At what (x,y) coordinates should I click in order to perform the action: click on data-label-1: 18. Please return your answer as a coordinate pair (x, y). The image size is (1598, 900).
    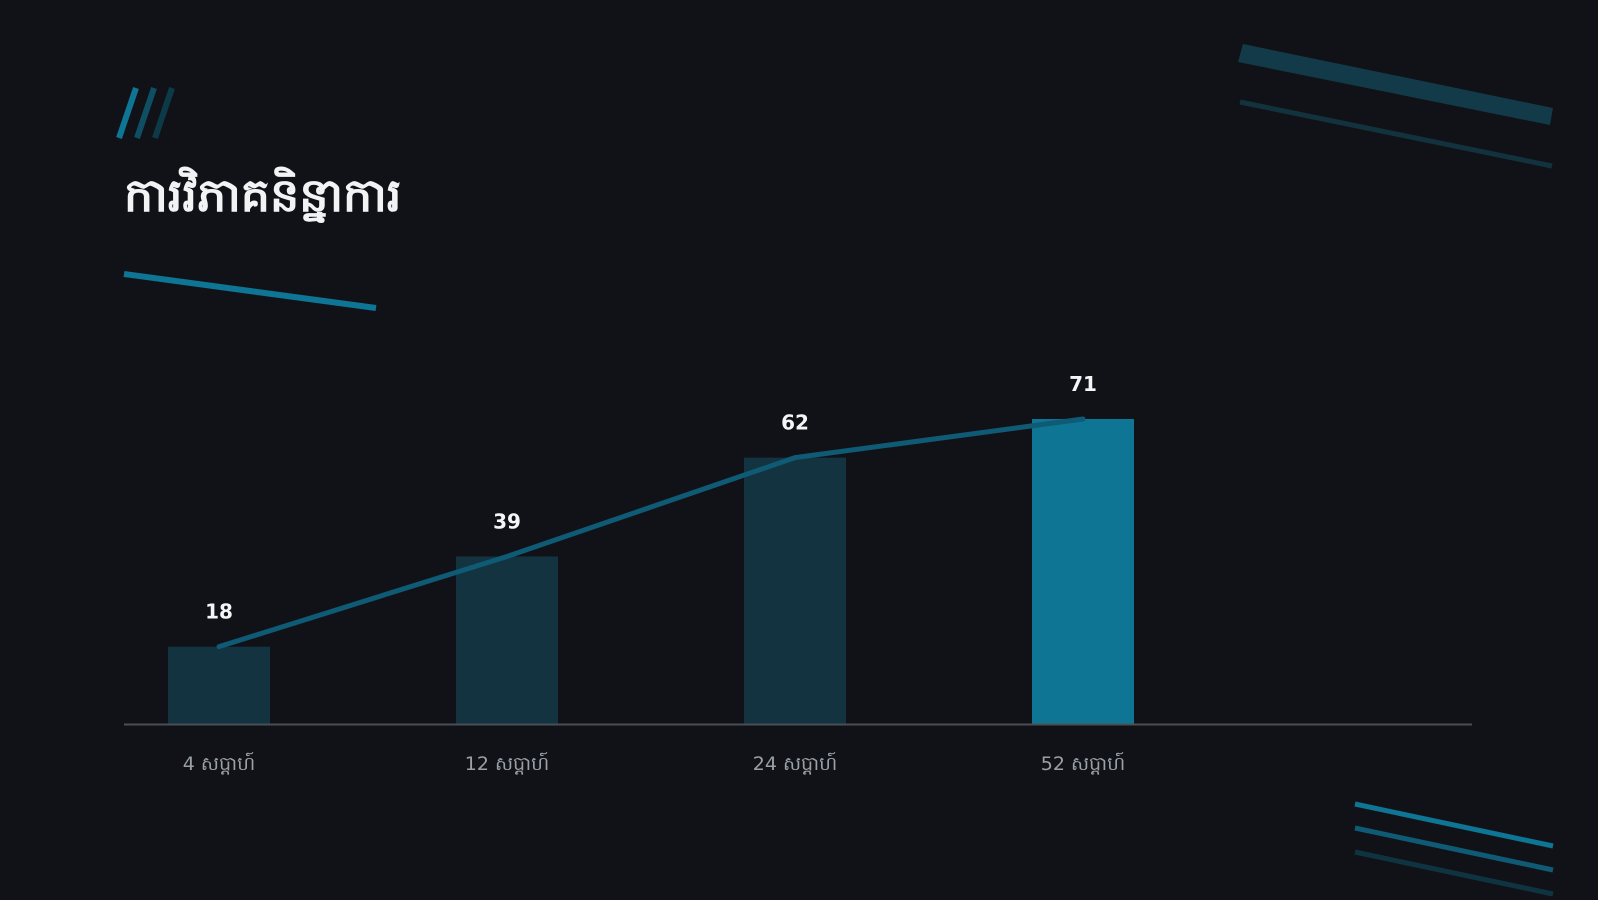
    Looking at the image, I should click on (219, 612).